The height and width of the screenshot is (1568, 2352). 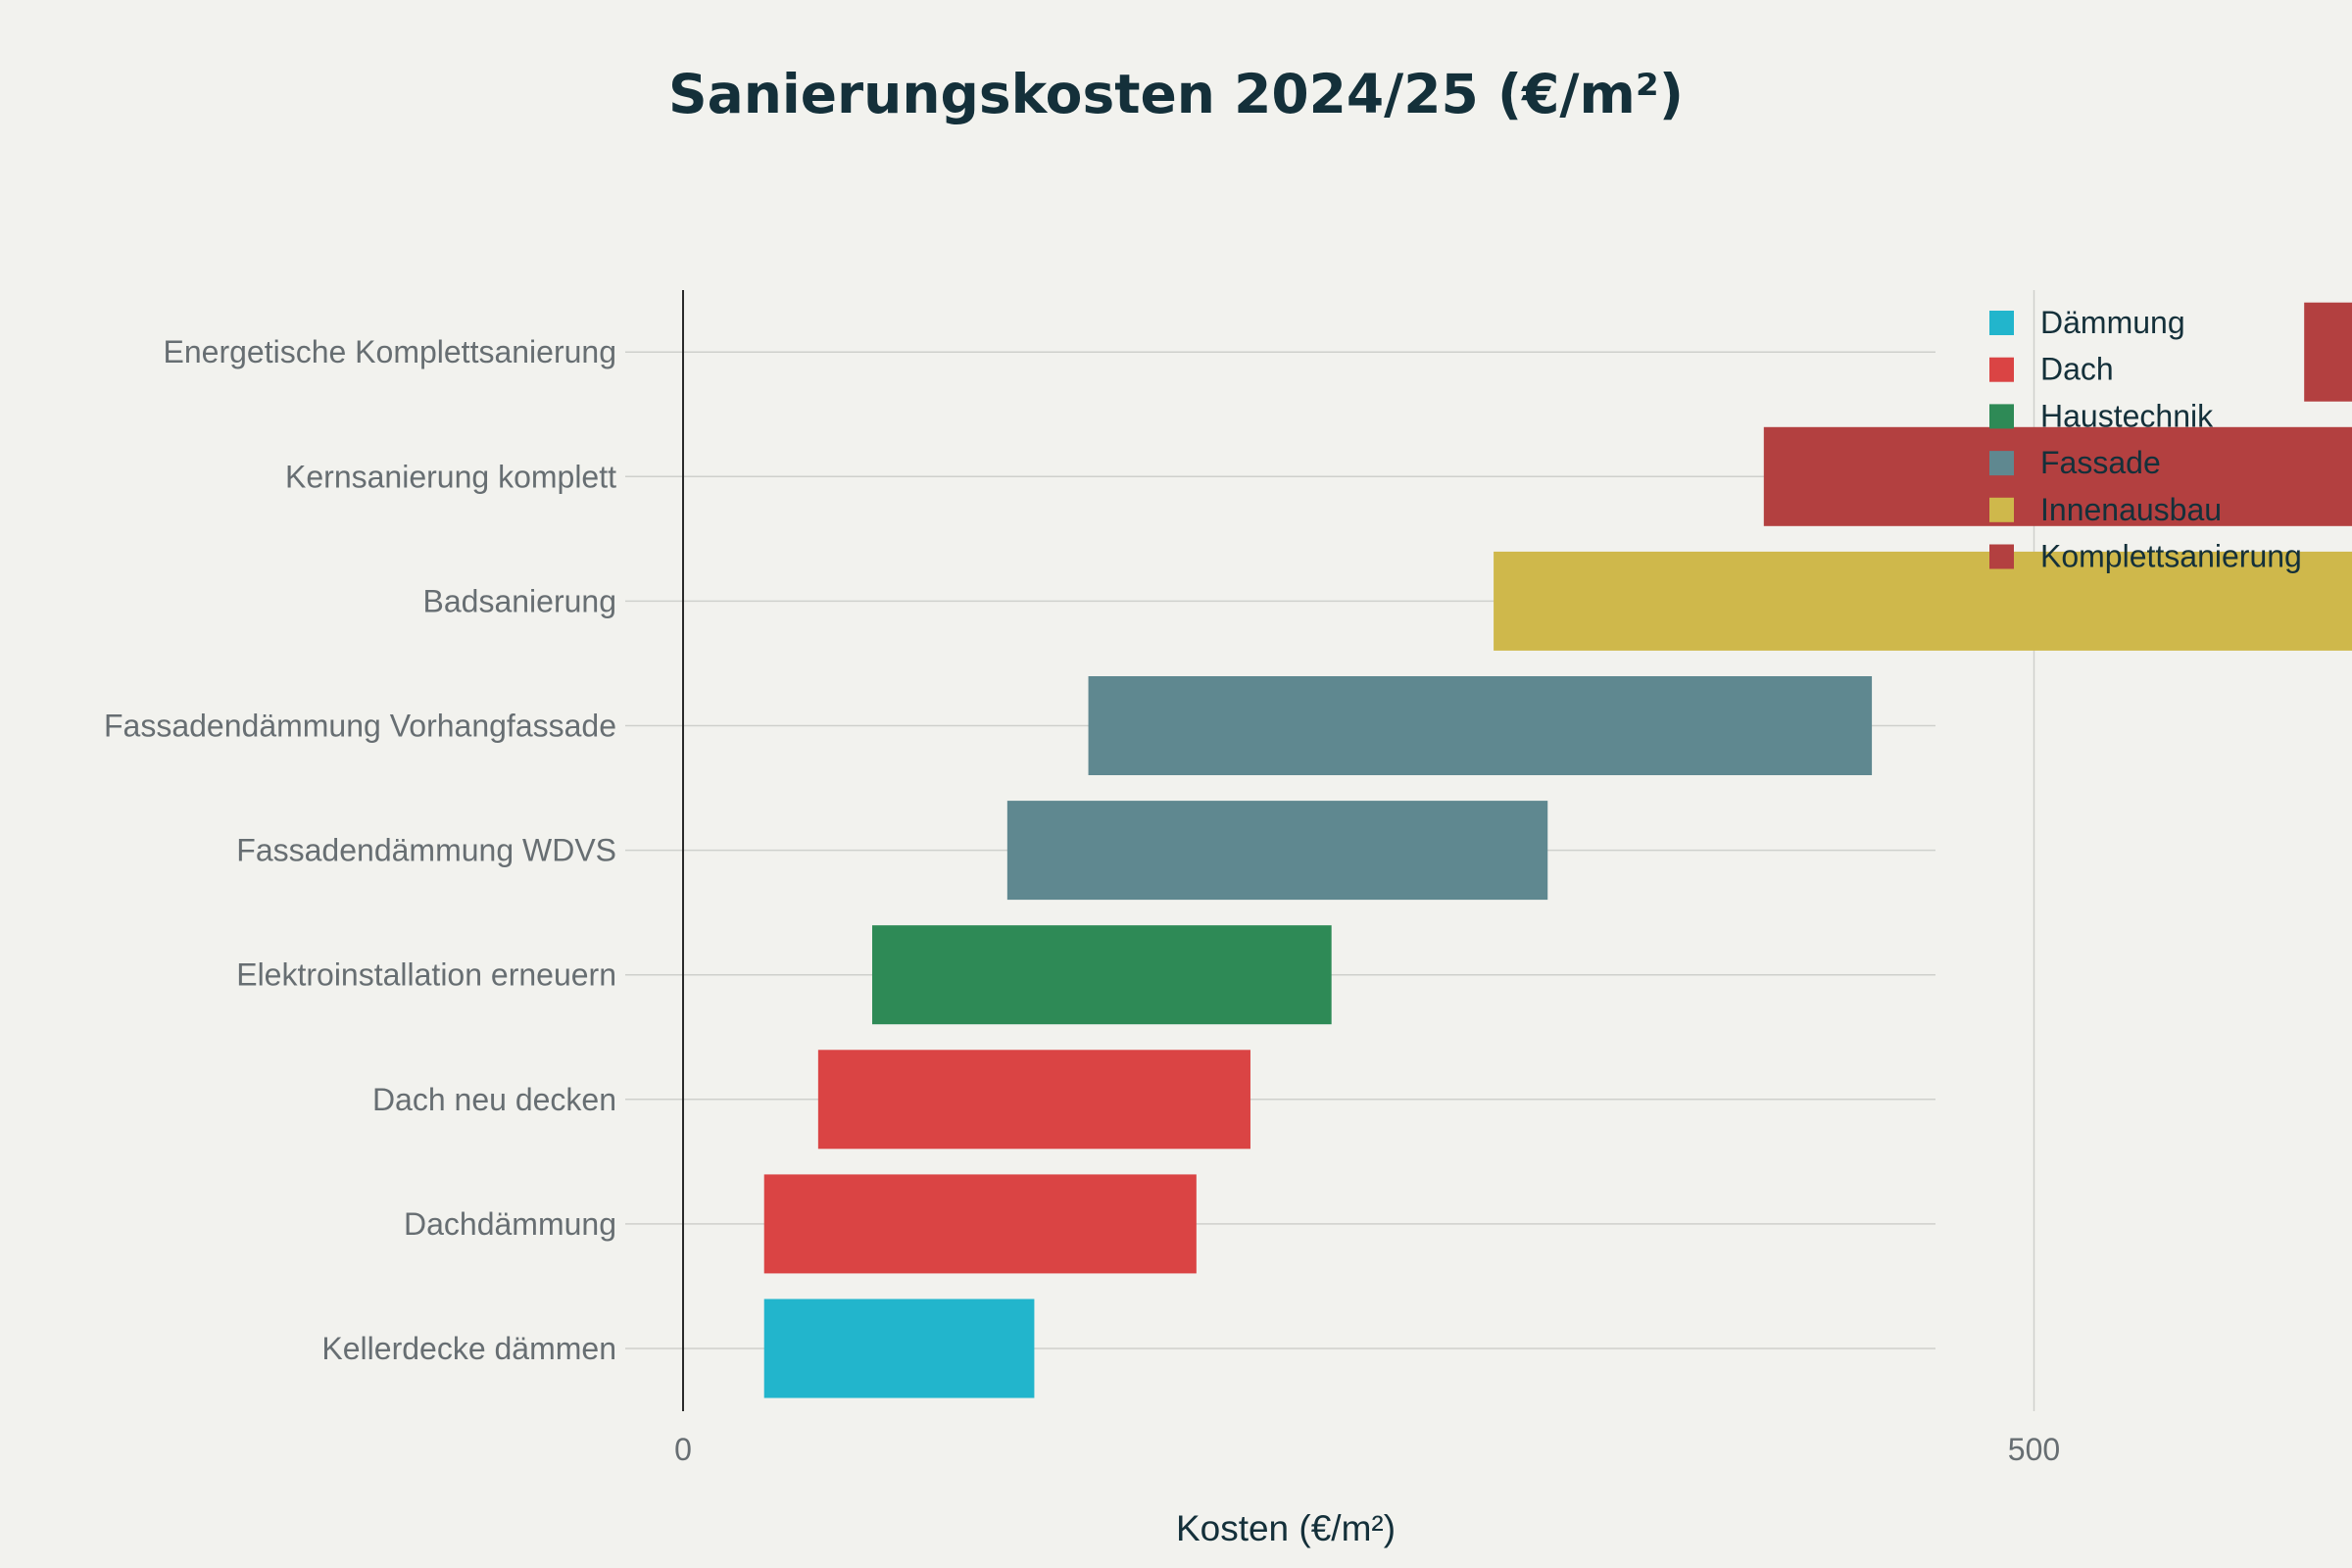 I want to click on chart-title: Sanierungskosten 2024/25 (€/m²), so click(x=1176, y=94).